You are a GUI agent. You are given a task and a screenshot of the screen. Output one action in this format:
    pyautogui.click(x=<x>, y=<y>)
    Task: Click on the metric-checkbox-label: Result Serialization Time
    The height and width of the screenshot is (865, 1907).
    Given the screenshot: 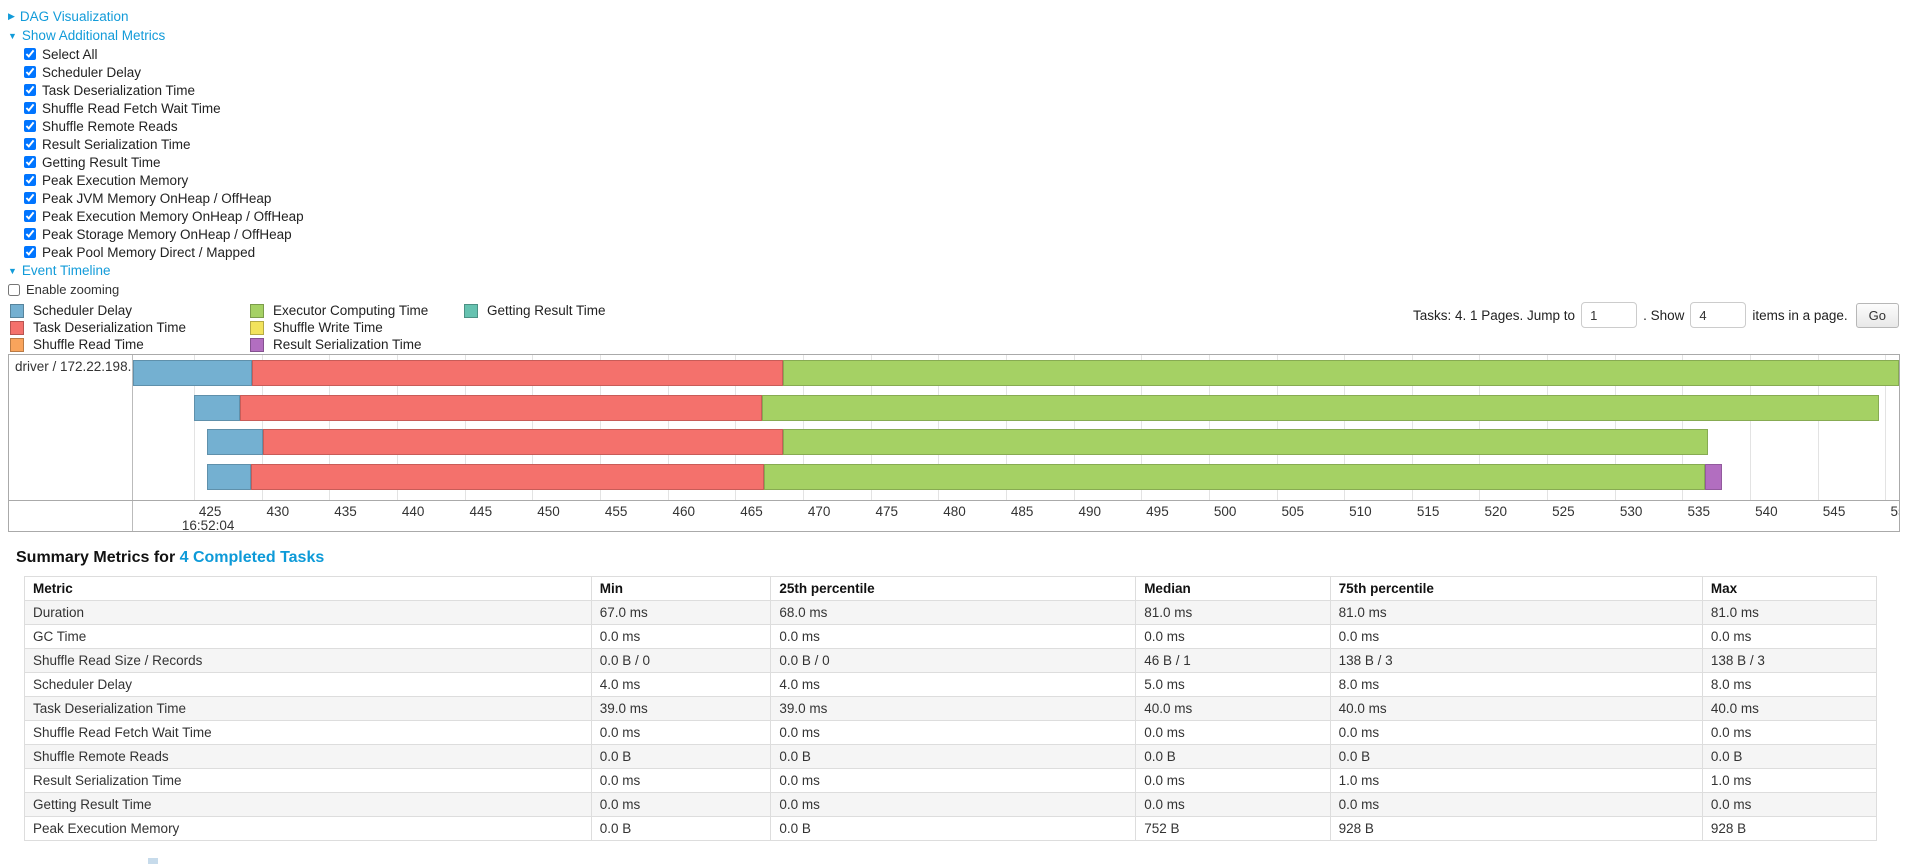 What is the action you would take?
    pyautogui.click(x=116, y=144)
    